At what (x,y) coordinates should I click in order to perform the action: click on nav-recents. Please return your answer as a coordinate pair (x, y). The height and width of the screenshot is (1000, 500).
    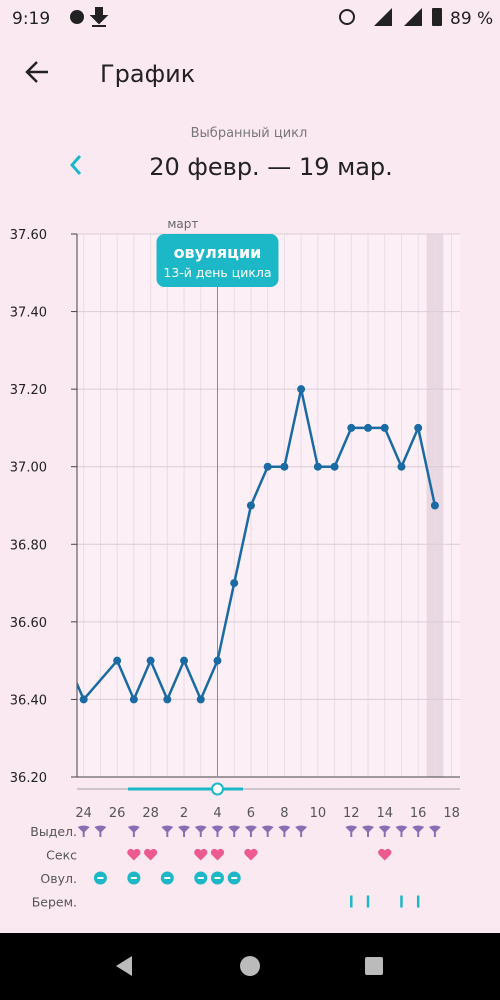
    Looking at the image, I should click on (374, 966).